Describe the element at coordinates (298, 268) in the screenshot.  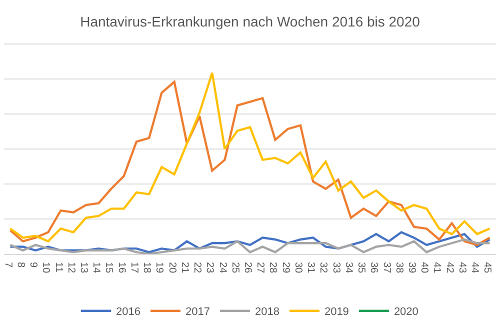
I see `x-tick-label: 30` at that location.